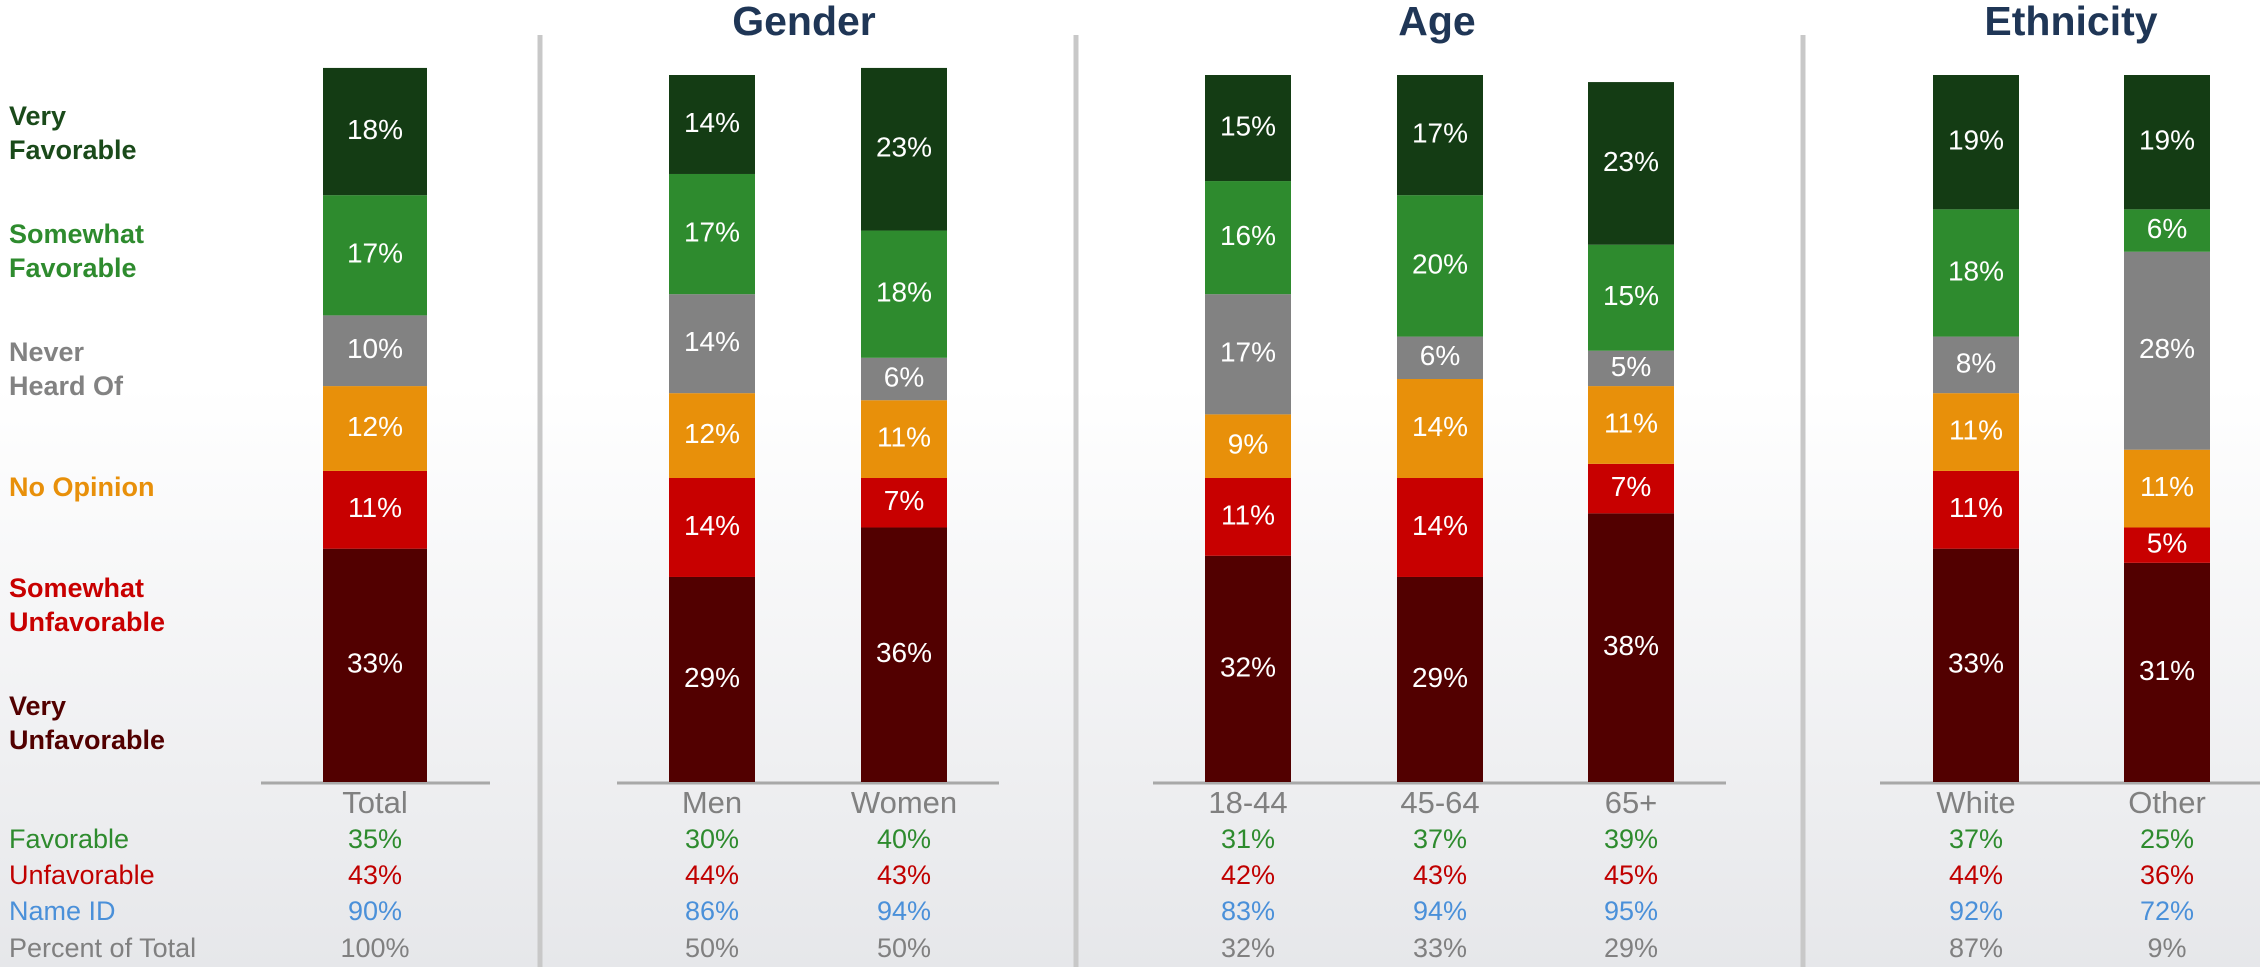 Image resolution: width=2260 pixels, height=967 pixels. What do you see at coordinates (2070, 22) in the screenshot?
I see `group-title: Ethnicity` at bounding box center [2070, 22].